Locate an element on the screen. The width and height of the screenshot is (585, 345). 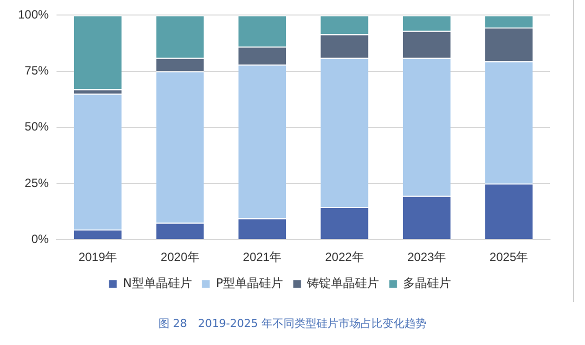
caption: 图 28 2019-2025 年不同类型硅片市场占比变化趋势 is located at coordinates (293, 323).